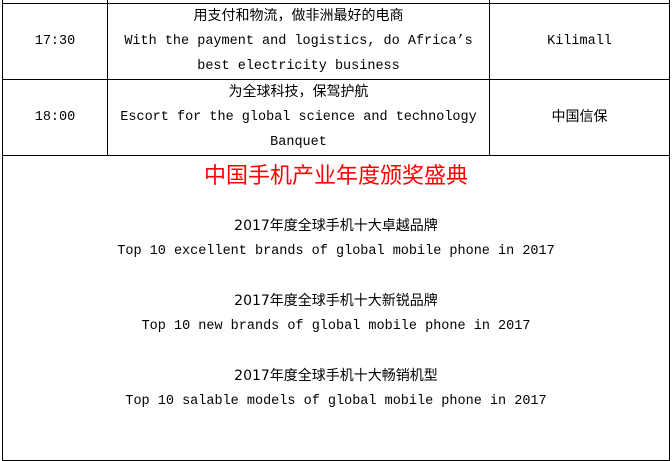 Image resolution: width=672 pixels, height=461 pixels. What do you see at coordinates (298, 92) in the screenshot?
I see `topic-zh: 为全球科技，保驾护航` at bounding box center [298, 92].